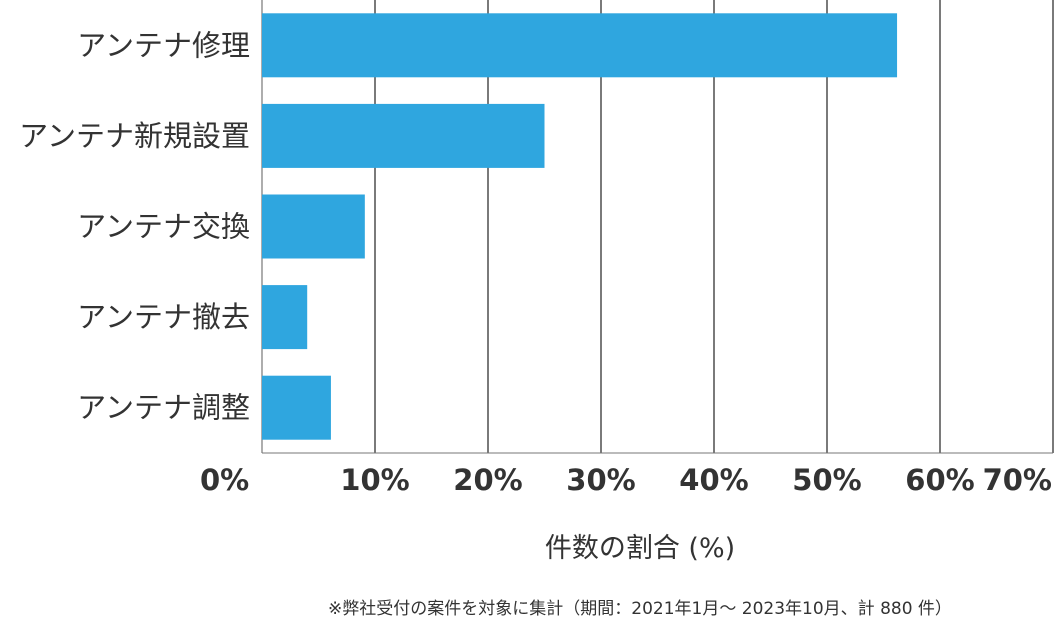 Image resolution: width=1054 pixels, height=629 pixels. What do you see at coordinates (487, 480) in the screenshot?
I see `x-tick-label: 20%` at bounding box center [487, 480].